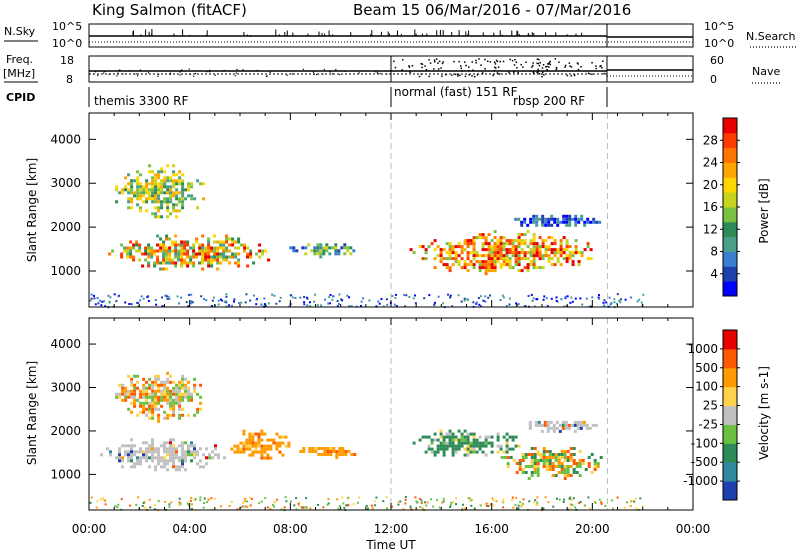 The height and width of the screenshot is (554, 800). Describe the element at coordinates (65, 388) in the screenshot. I see `y-tick-label: 3000` at that location.